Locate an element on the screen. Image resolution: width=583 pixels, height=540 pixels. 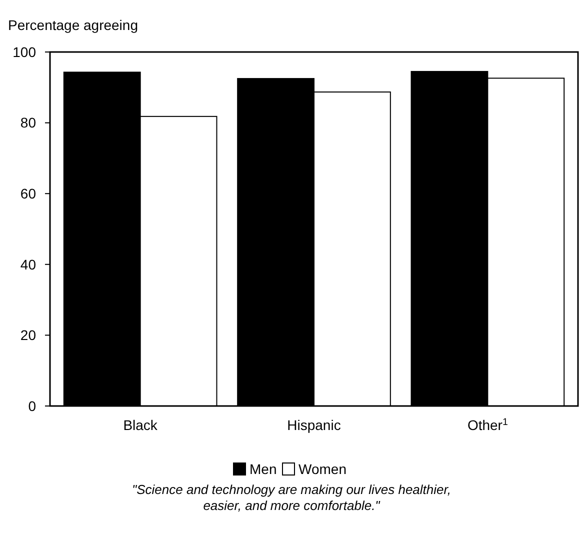
y-tick-label: 40 is located at coordinates (28, 264).